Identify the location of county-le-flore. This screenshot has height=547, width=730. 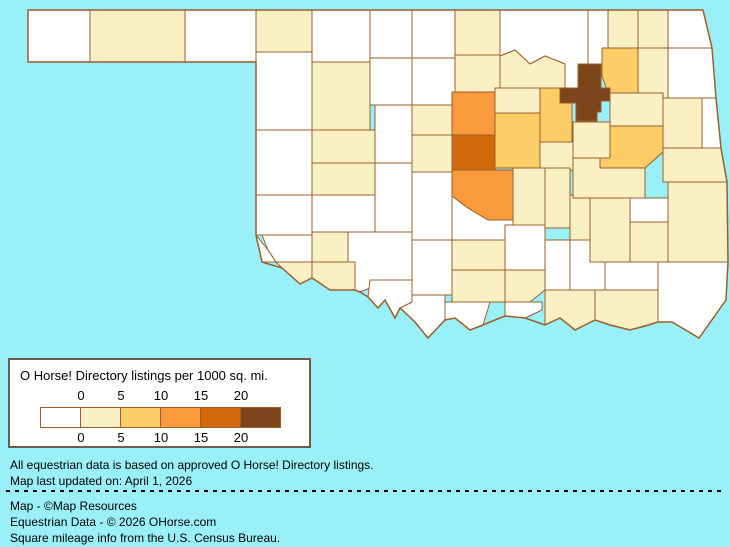
(697, 222).